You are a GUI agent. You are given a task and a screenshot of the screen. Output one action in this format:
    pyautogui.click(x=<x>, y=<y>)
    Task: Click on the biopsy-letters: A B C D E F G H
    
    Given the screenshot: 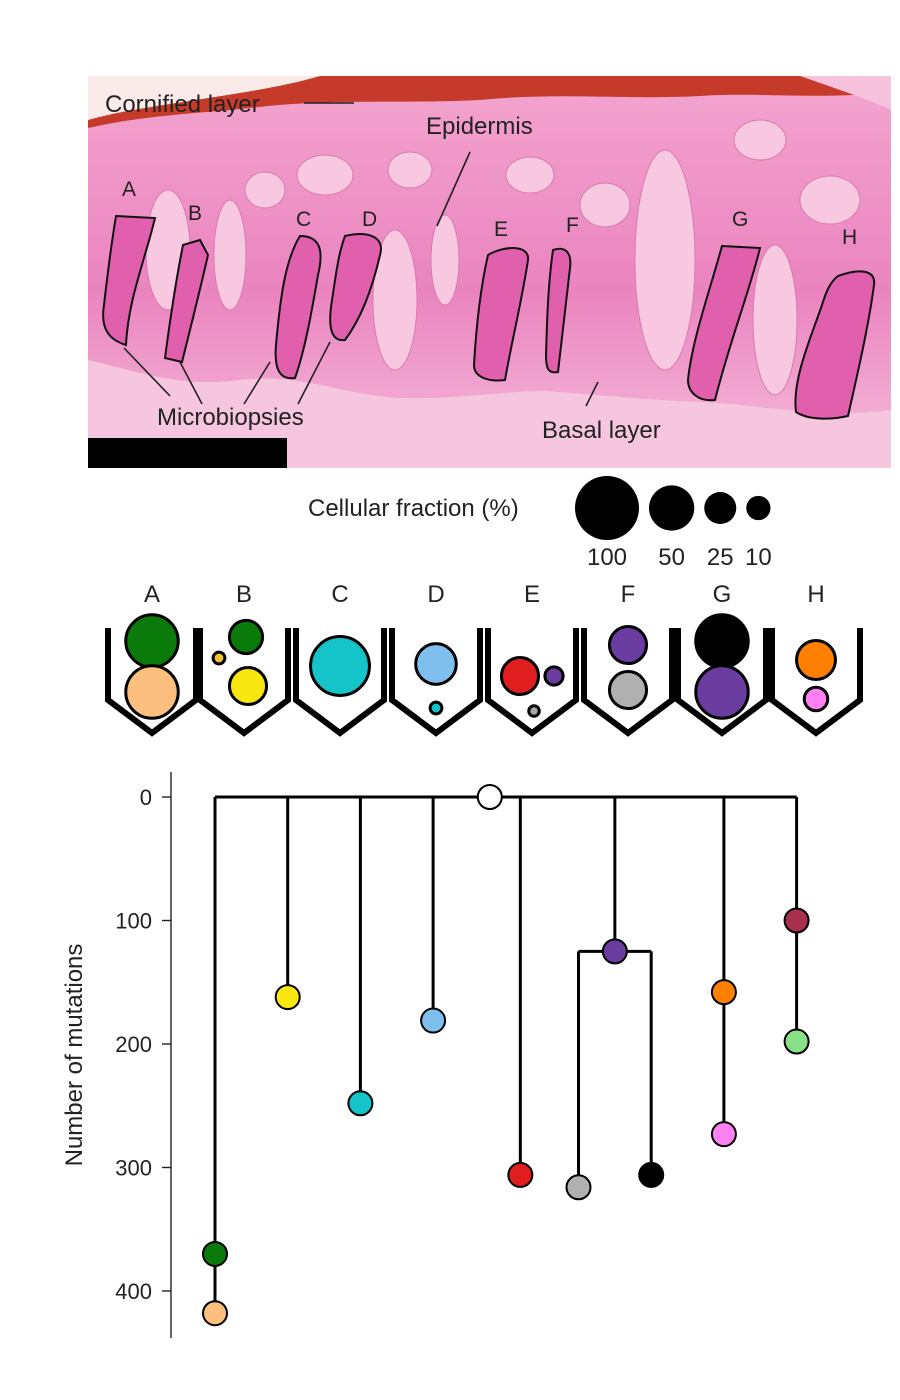 What is the action you would take?
    pyautogui.click(x=489, y=213)
    